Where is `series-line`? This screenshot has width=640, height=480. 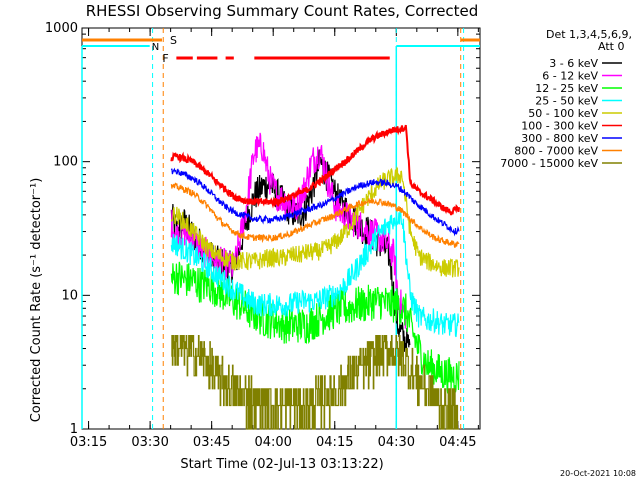 series-line is located at coordinates (315, 202).